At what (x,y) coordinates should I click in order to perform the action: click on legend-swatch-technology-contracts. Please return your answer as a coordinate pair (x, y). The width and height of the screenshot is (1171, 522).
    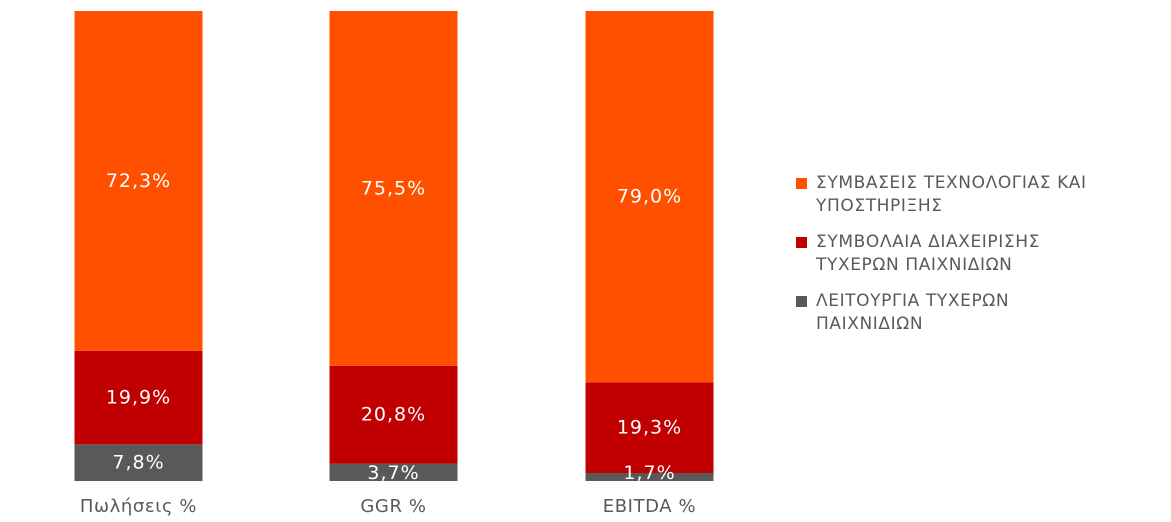
    Looking at the image, I should click on (801, 183).